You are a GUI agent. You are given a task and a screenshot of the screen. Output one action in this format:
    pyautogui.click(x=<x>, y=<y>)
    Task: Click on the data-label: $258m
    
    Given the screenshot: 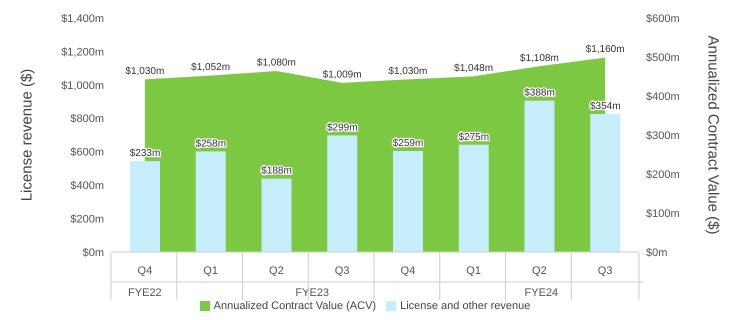 What is the action you would take?
    pyautogui.click(x=210, y=144)
    